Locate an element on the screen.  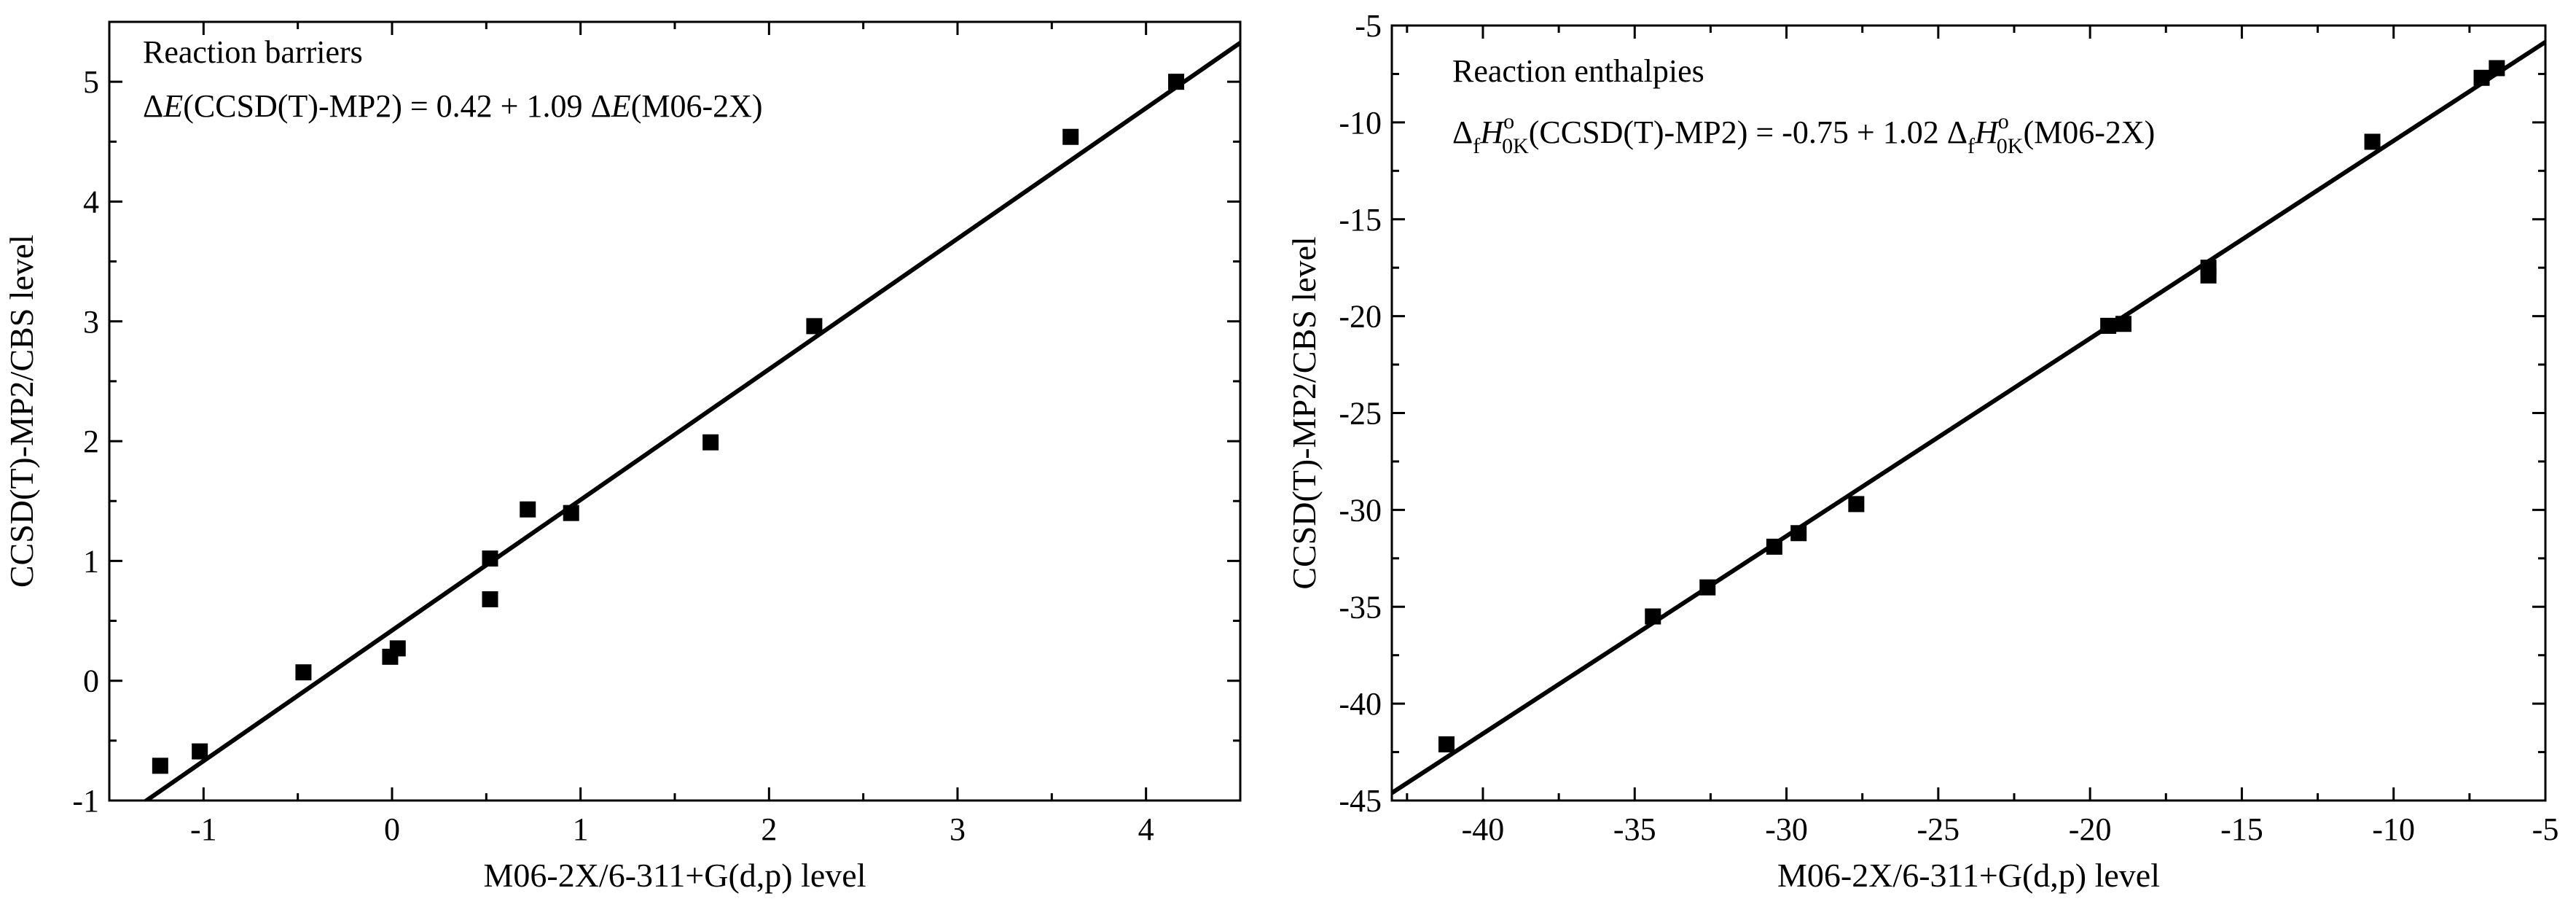
y-tick-label: -45 is located at coordinates (1360, 801).